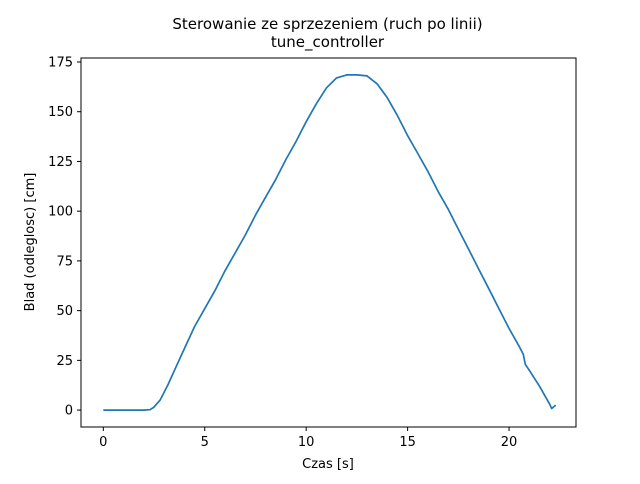 This screenshot has width=640, height=484. Describe the element at coordinates (407, 442) in the screenshot. I see `x-tick-label: 15` at that location.